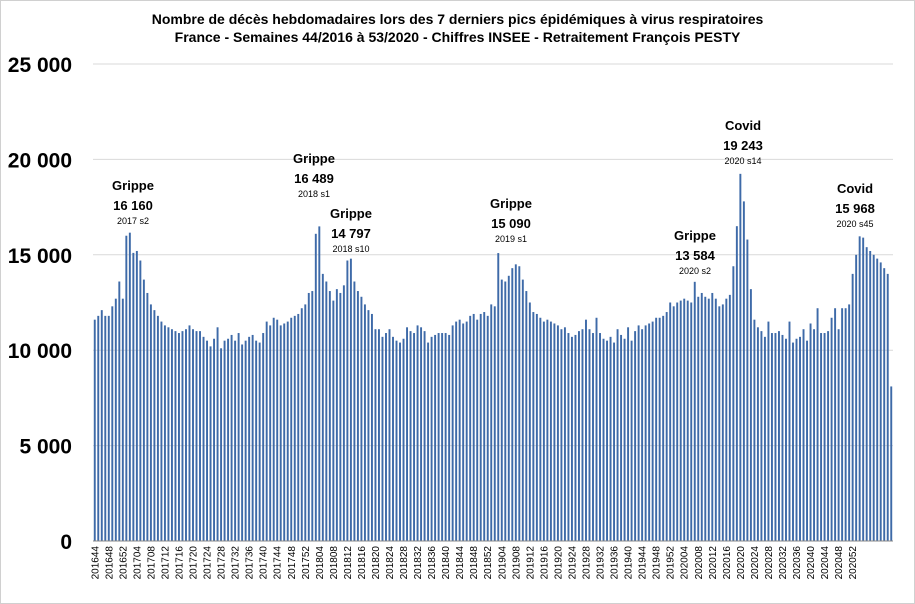 This screenshot has height=604, width=915. I want to click on x-tick-label: 201716, so click(179, 563).